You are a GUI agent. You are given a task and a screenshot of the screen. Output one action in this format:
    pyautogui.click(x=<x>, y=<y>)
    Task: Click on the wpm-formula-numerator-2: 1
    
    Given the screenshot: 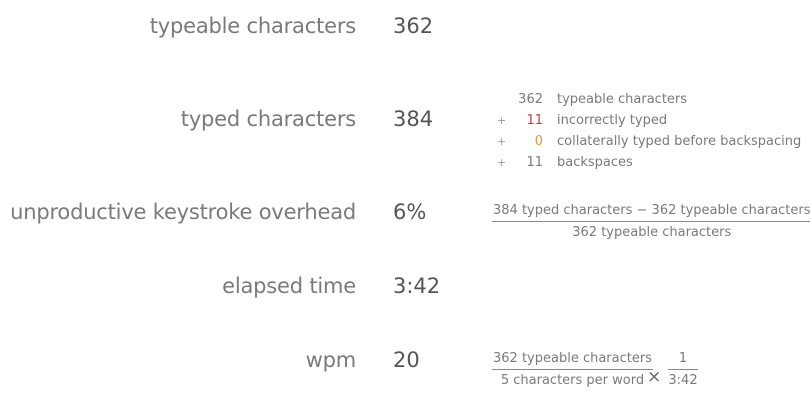 What is the action you would take?
    pyautogui.click(x=683, y=360)
    